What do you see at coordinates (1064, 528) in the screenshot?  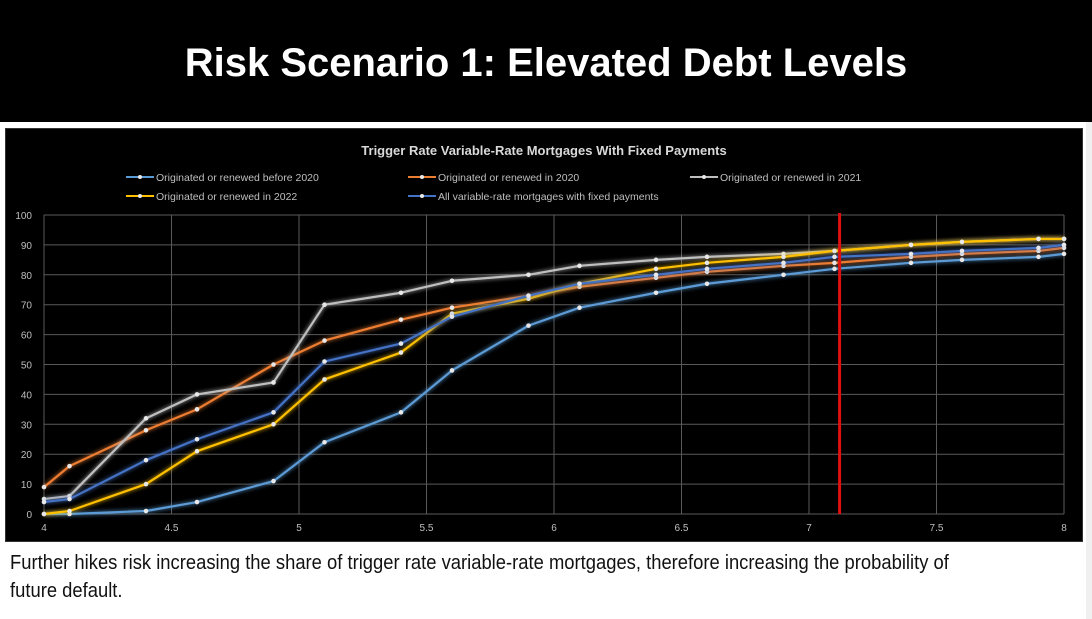 I see `x-tick-label: 8` at bounding box center [1064, 528].